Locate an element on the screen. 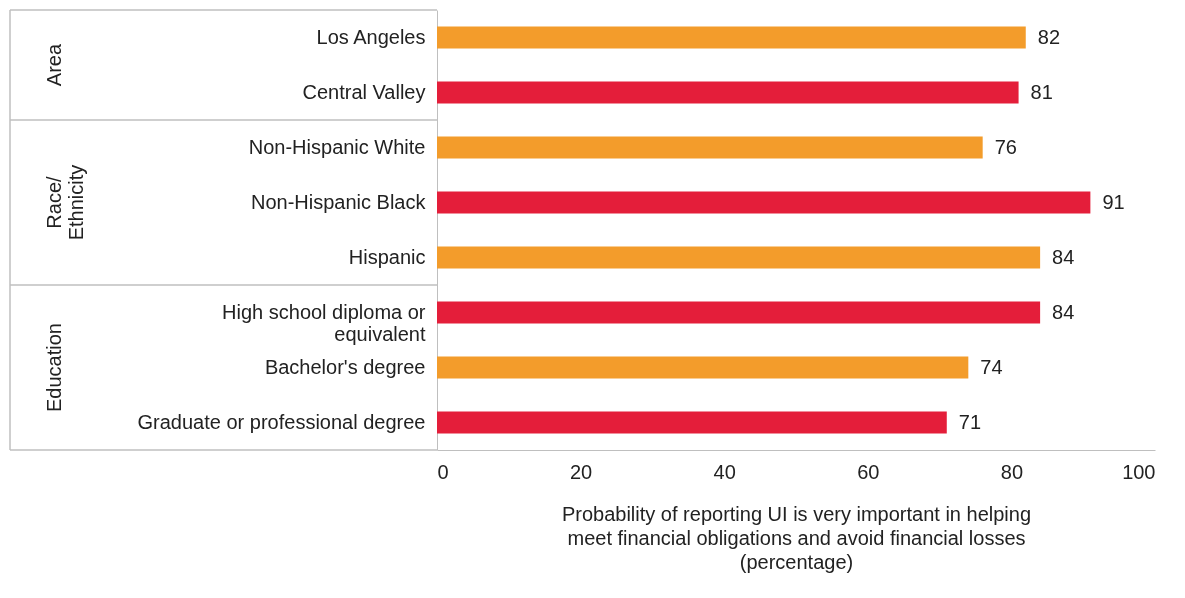 The width and height of the screenshot is (1185, 598). x-tick-label: 0 is located at coordinates (443, 471).